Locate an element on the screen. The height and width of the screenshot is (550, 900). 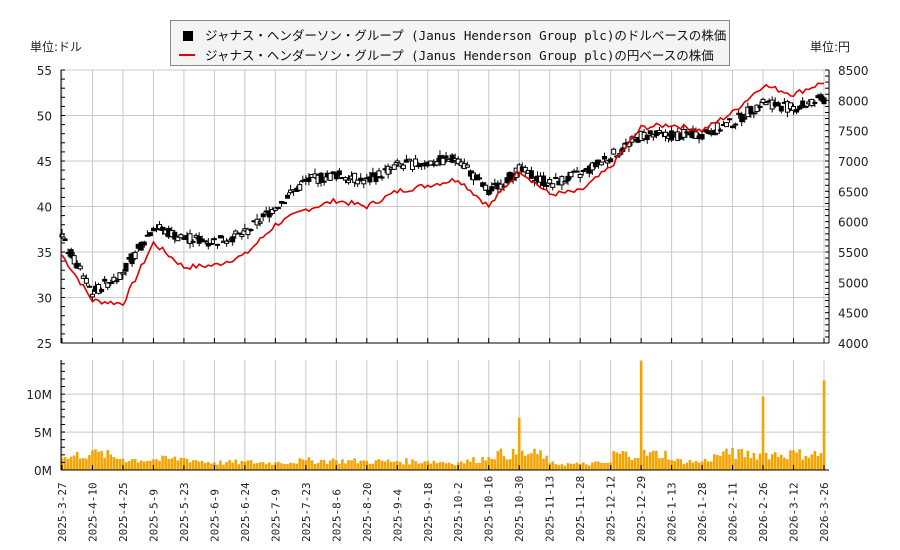
svg-text: 6500 is located at coordinates (853, 192).